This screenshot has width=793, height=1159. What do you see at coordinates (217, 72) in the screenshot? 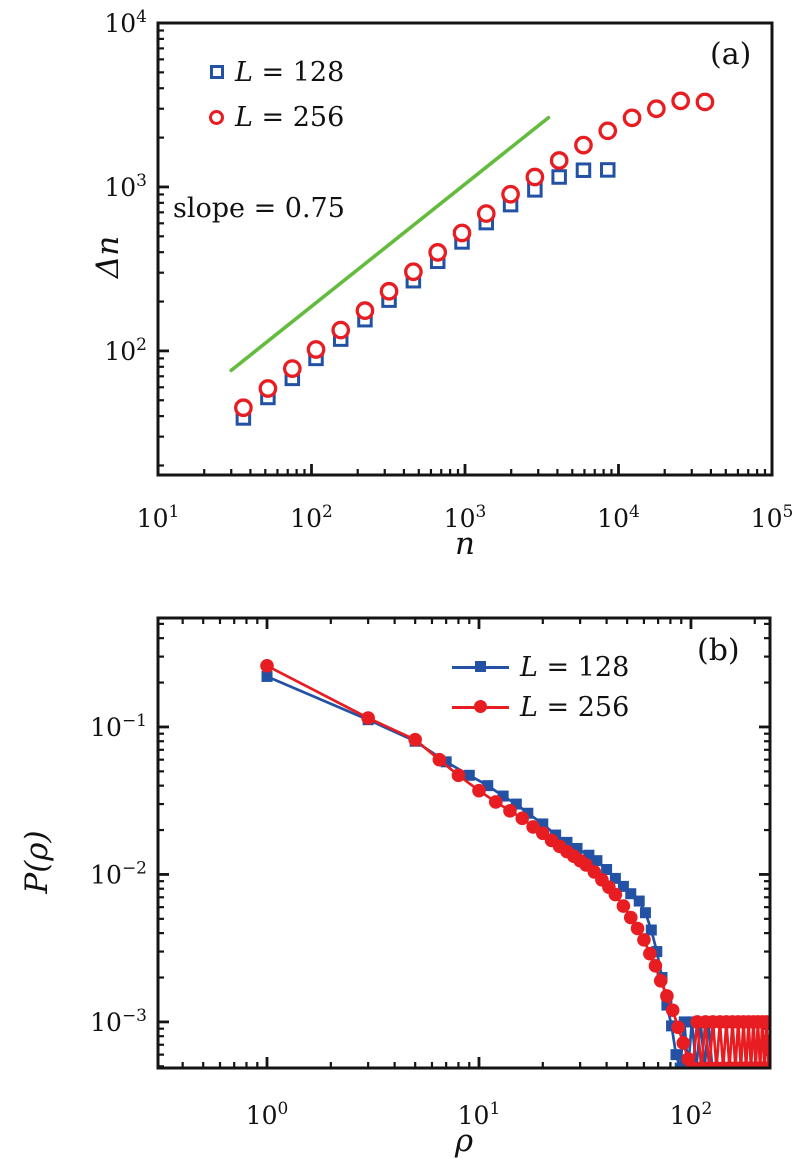
I see `open-square-marker-icon` at bounding box center [217, 72].